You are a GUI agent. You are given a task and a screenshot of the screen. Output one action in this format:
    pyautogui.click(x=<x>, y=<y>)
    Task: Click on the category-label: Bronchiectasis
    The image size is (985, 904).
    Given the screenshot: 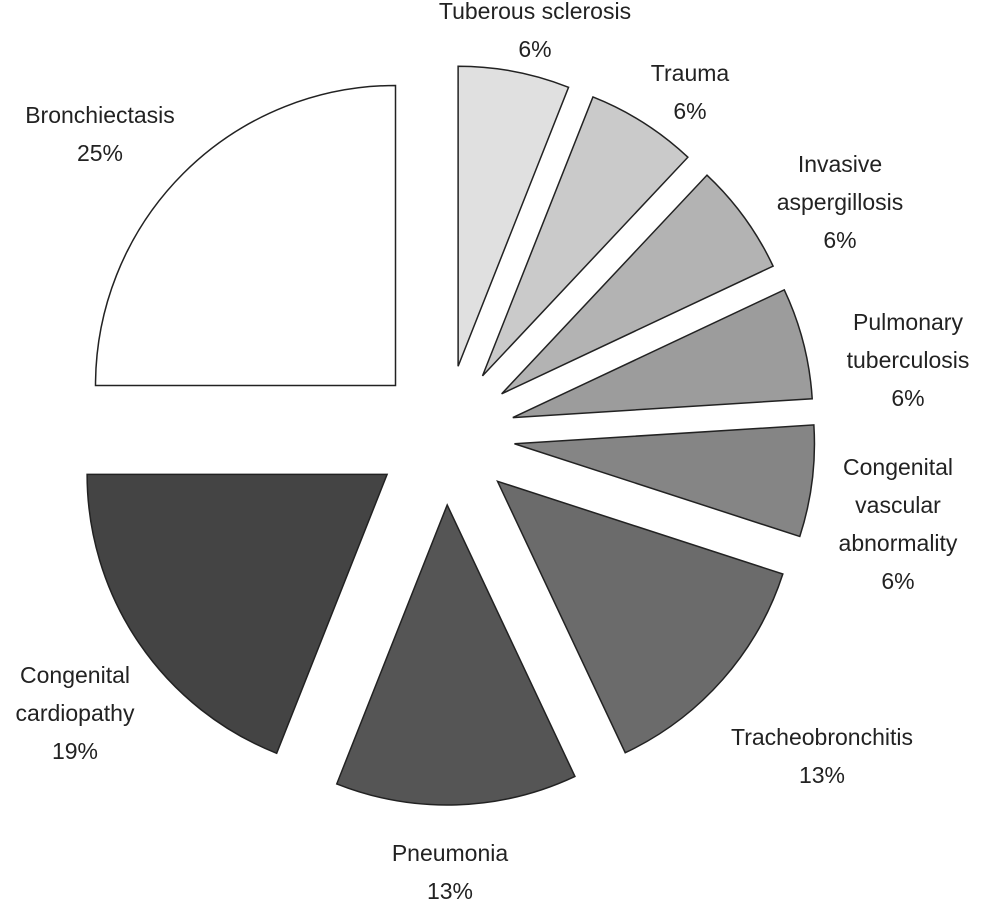 What is the action you would take?
    pyautogui.click(x=100, y=115)
    